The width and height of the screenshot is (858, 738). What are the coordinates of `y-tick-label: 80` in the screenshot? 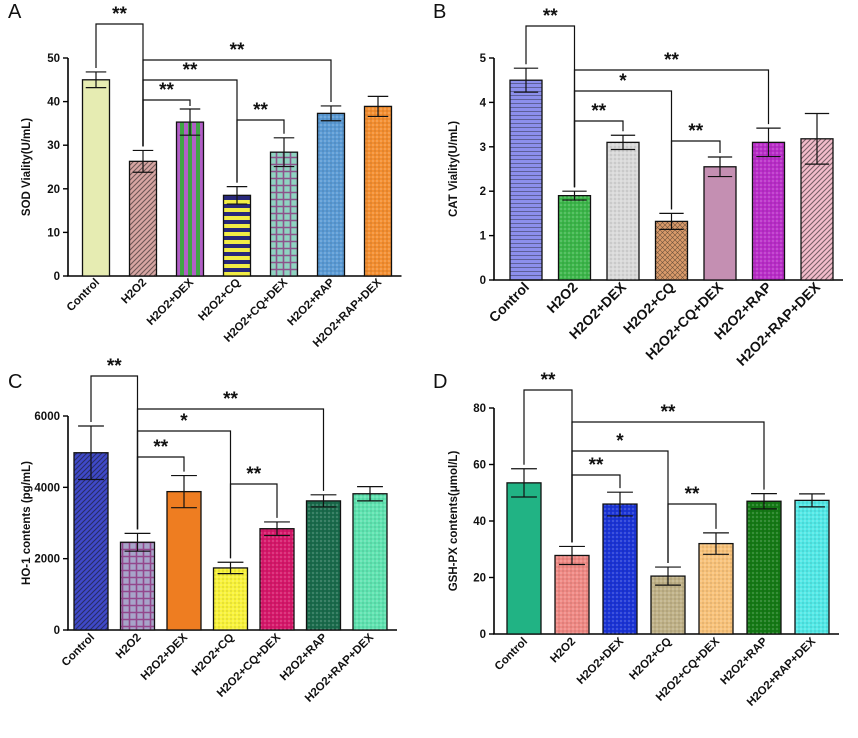 It's located at (479, 409).